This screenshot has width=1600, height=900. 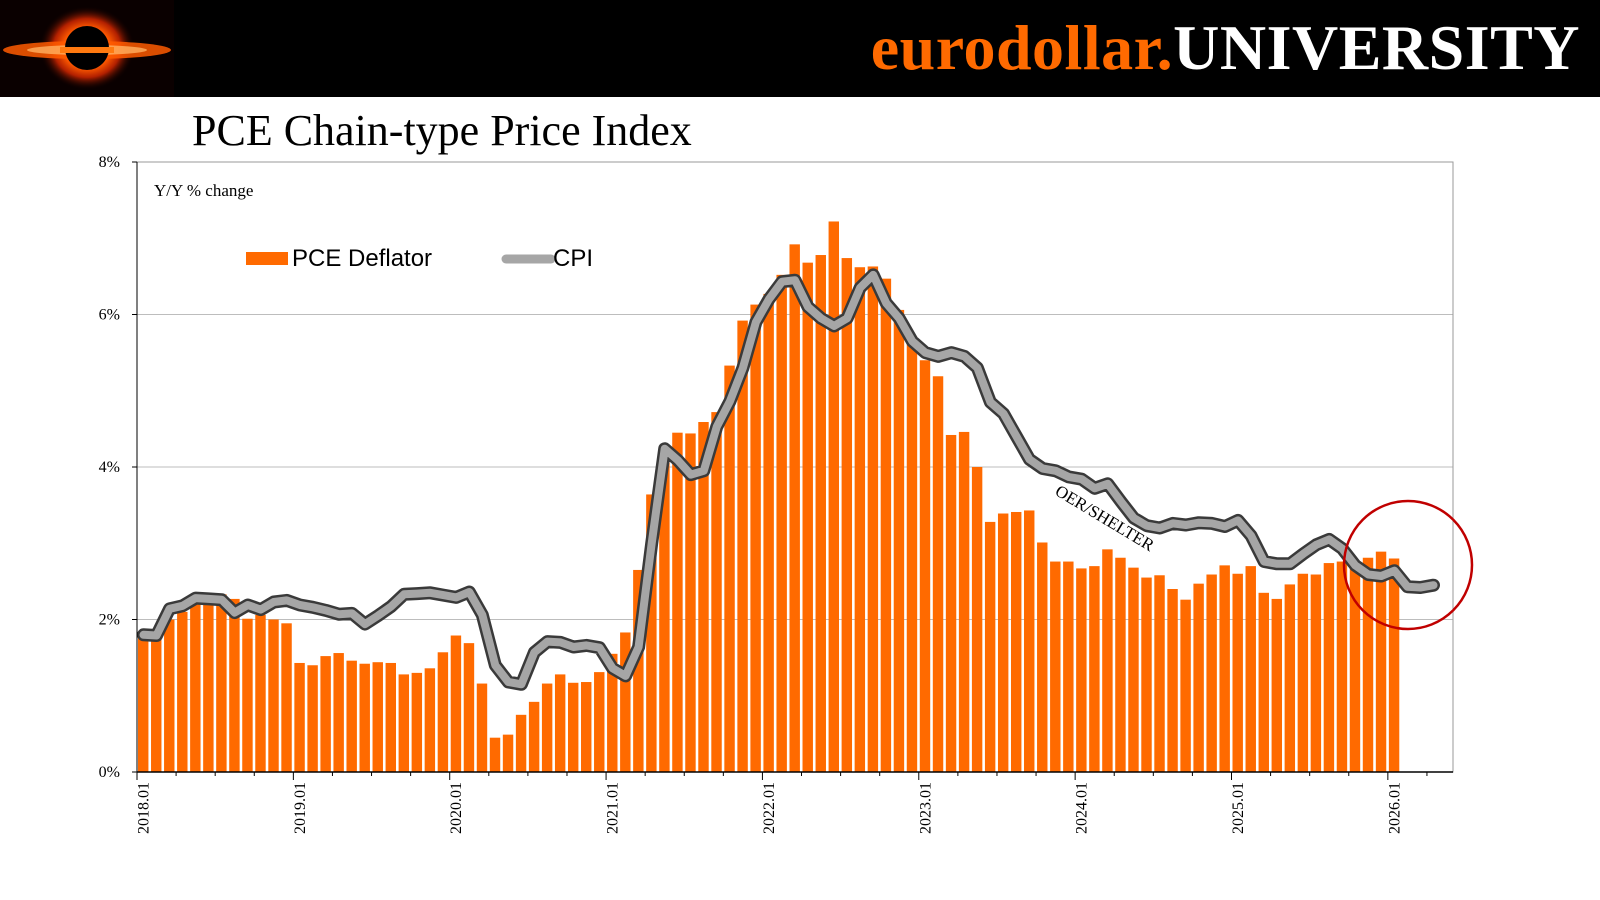 What do you see at coordinates (203, 190) in the screenshot?
I see `chart-subtitle: Y/Y % change` at bounding box center [203, 190].